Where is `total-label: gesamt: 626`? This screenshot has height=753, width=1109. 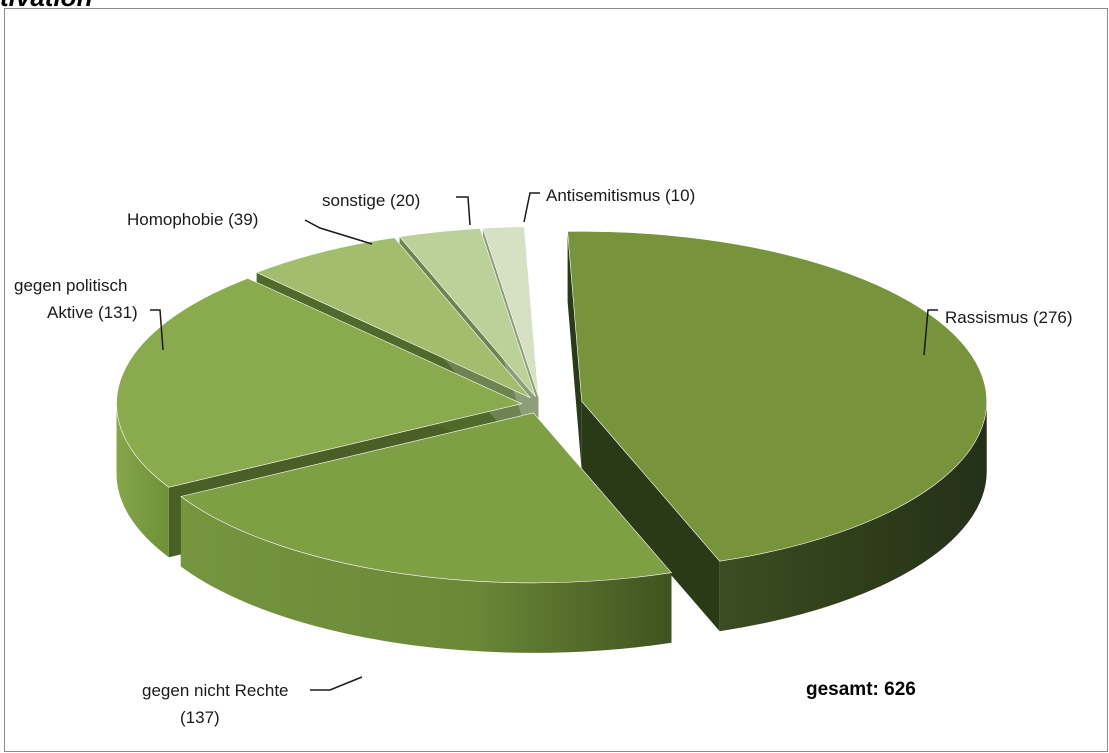
total-label: gesamt: 626 is located at coordinates (861, 689).